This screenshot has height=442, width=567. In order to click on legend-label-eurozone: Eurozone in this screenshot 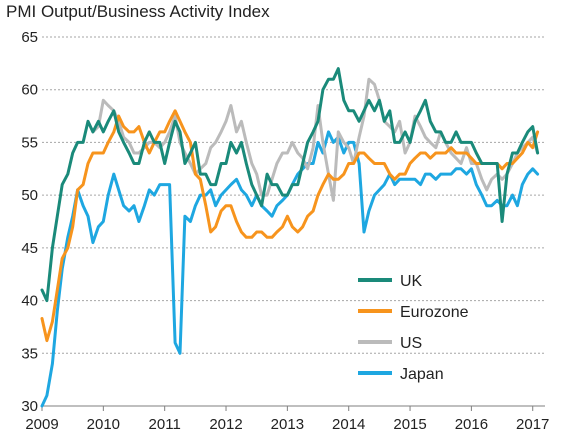, I will do `click(434, 312)`.